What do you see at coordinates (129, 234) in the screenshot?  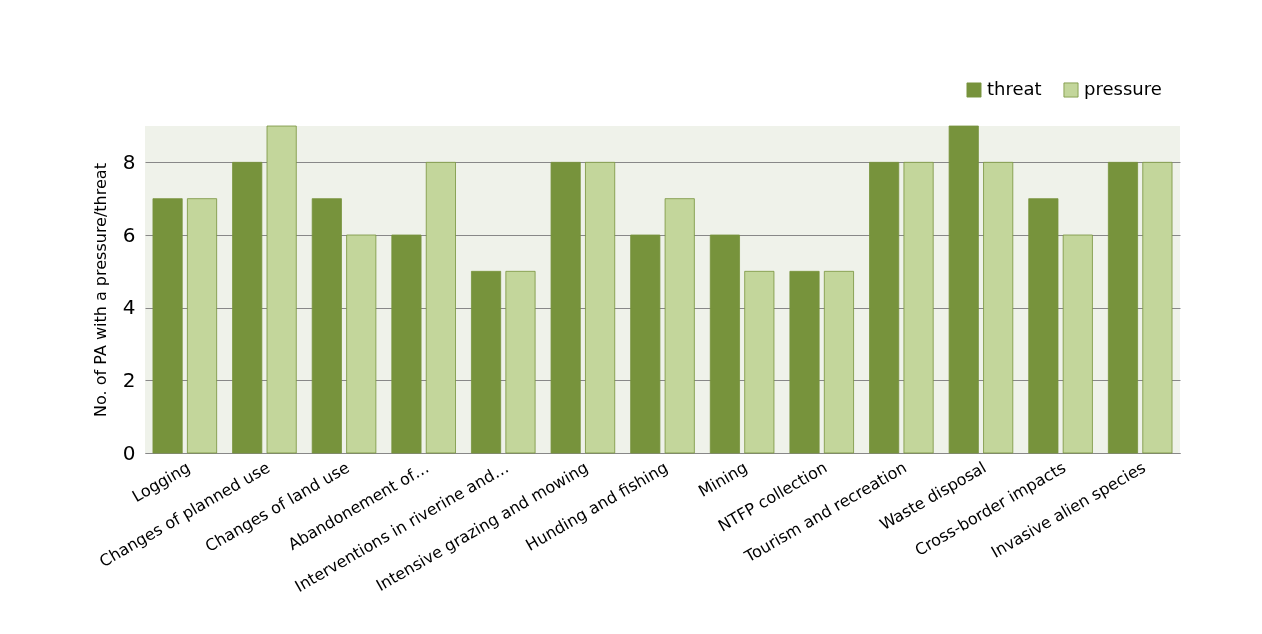 I see `y-tick-label: 6` at bounding box center [129, 234].